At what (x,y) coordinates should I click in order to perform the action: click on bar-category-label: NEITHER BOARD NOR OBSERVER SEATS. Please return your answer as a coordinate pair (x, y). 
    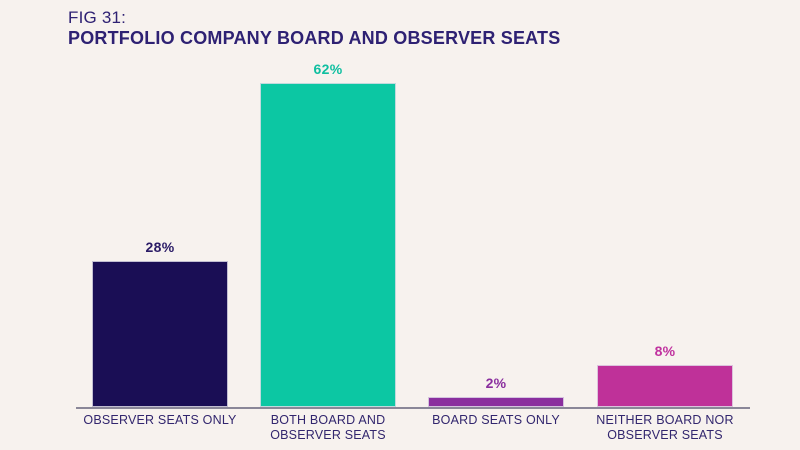
    Looking at the image, I should click on (665, 427).